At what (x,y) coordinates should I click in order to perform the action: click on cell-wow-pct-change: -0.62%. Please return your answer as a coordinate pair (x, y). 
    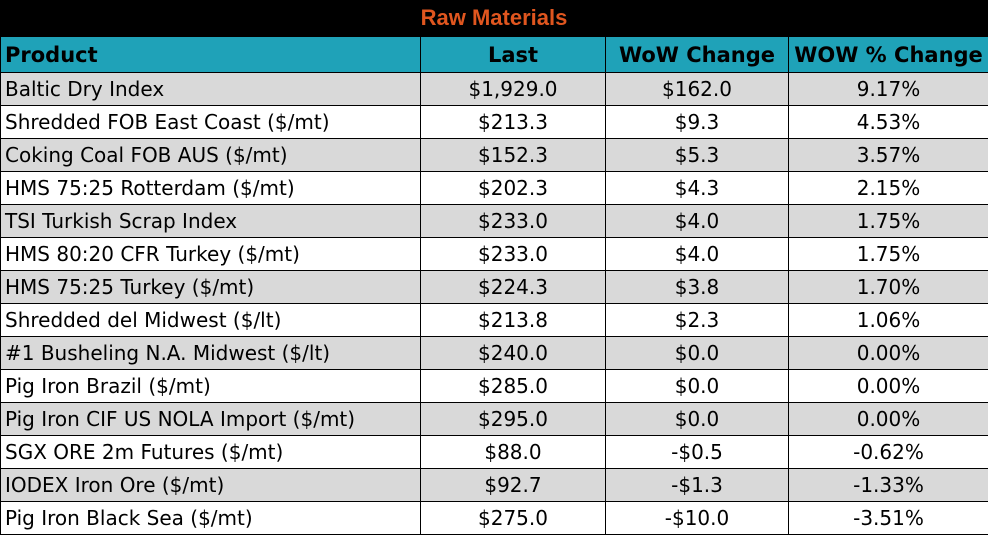
    Looking at the image, I should click on (888, 452).